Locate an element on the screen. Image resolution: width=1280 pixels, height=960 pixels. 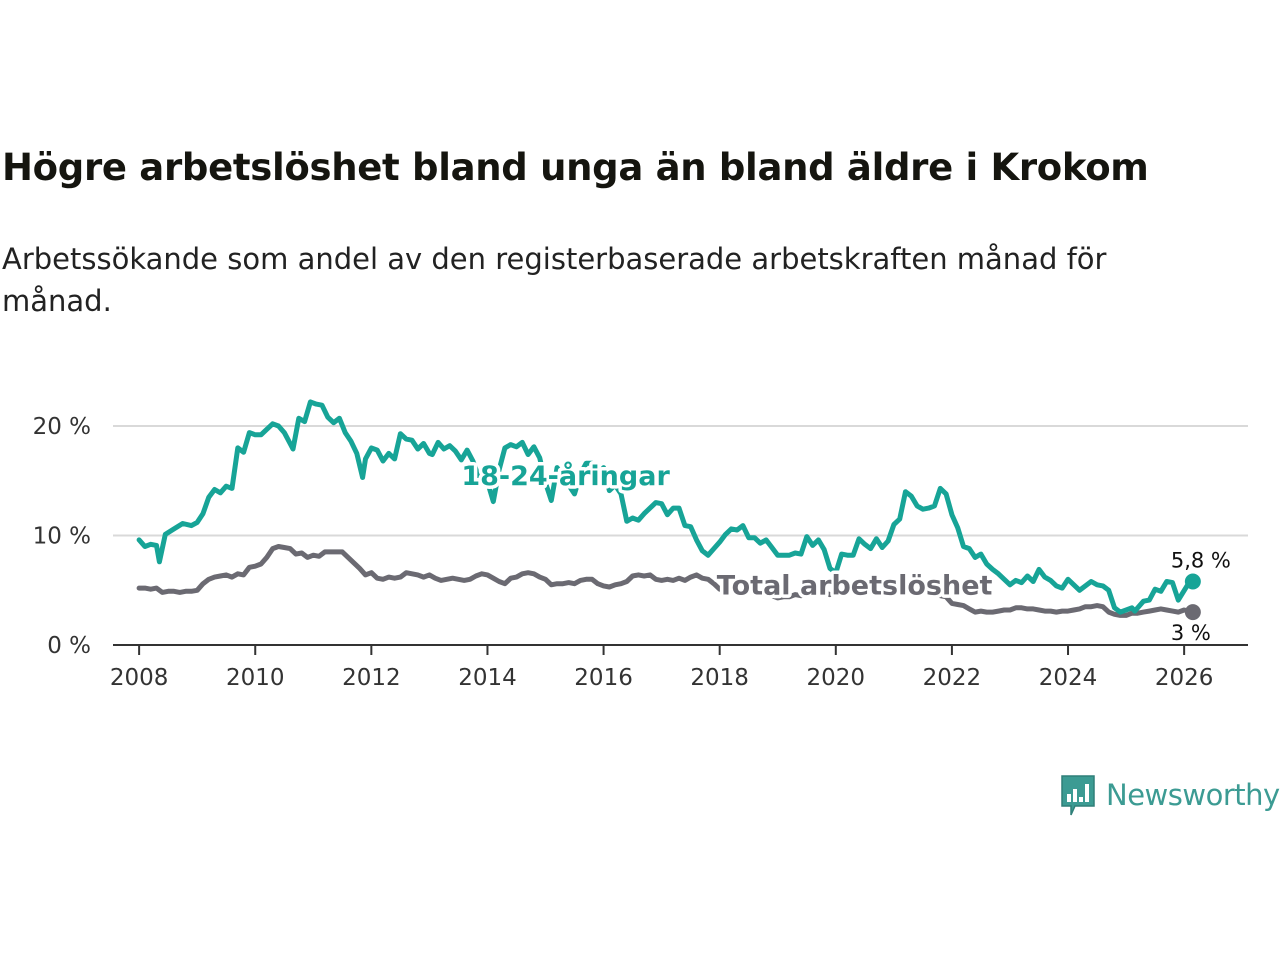
brand-name: Newsworthy is located at coordinates (1193, 795).